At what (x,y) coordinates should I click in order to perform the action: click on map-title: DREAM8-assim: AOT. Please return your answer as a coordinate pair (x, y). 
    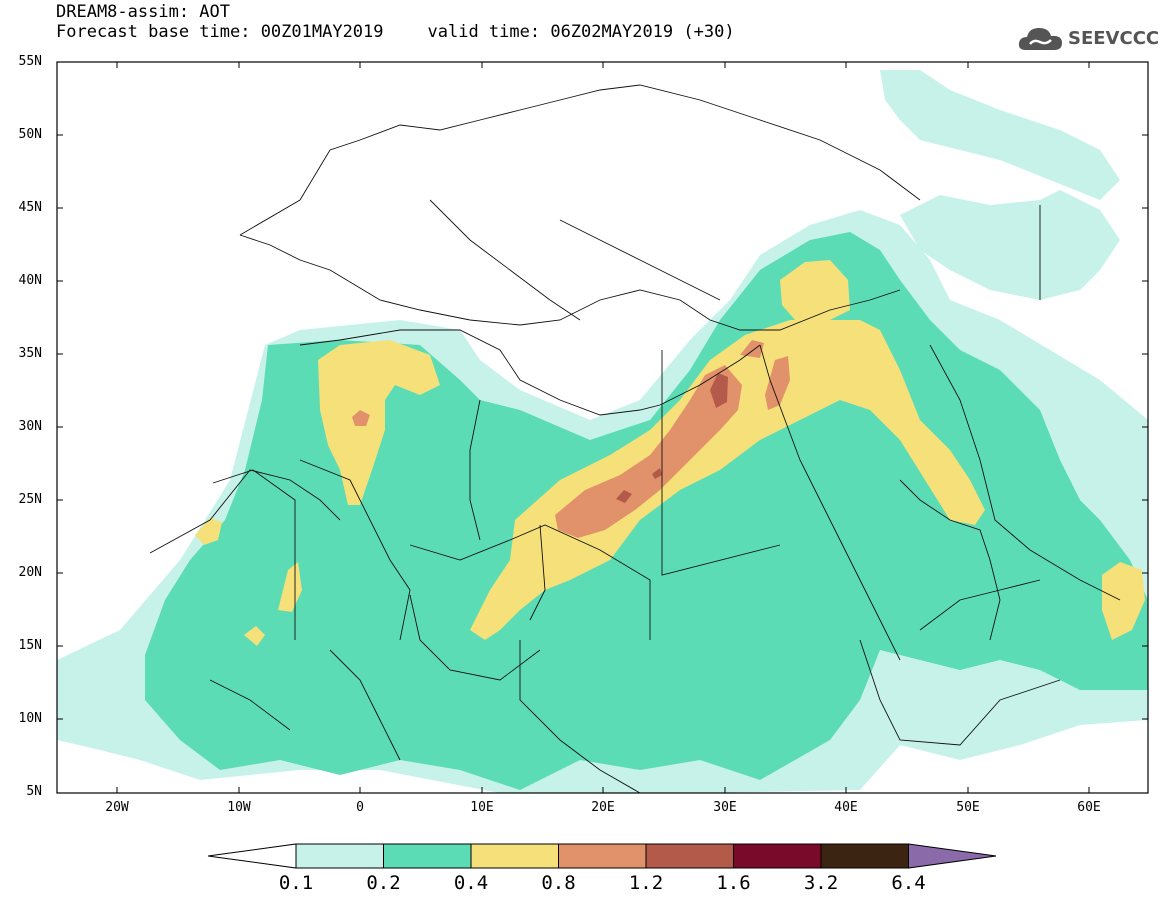
    Looking at the image, I should click on (143, 12).